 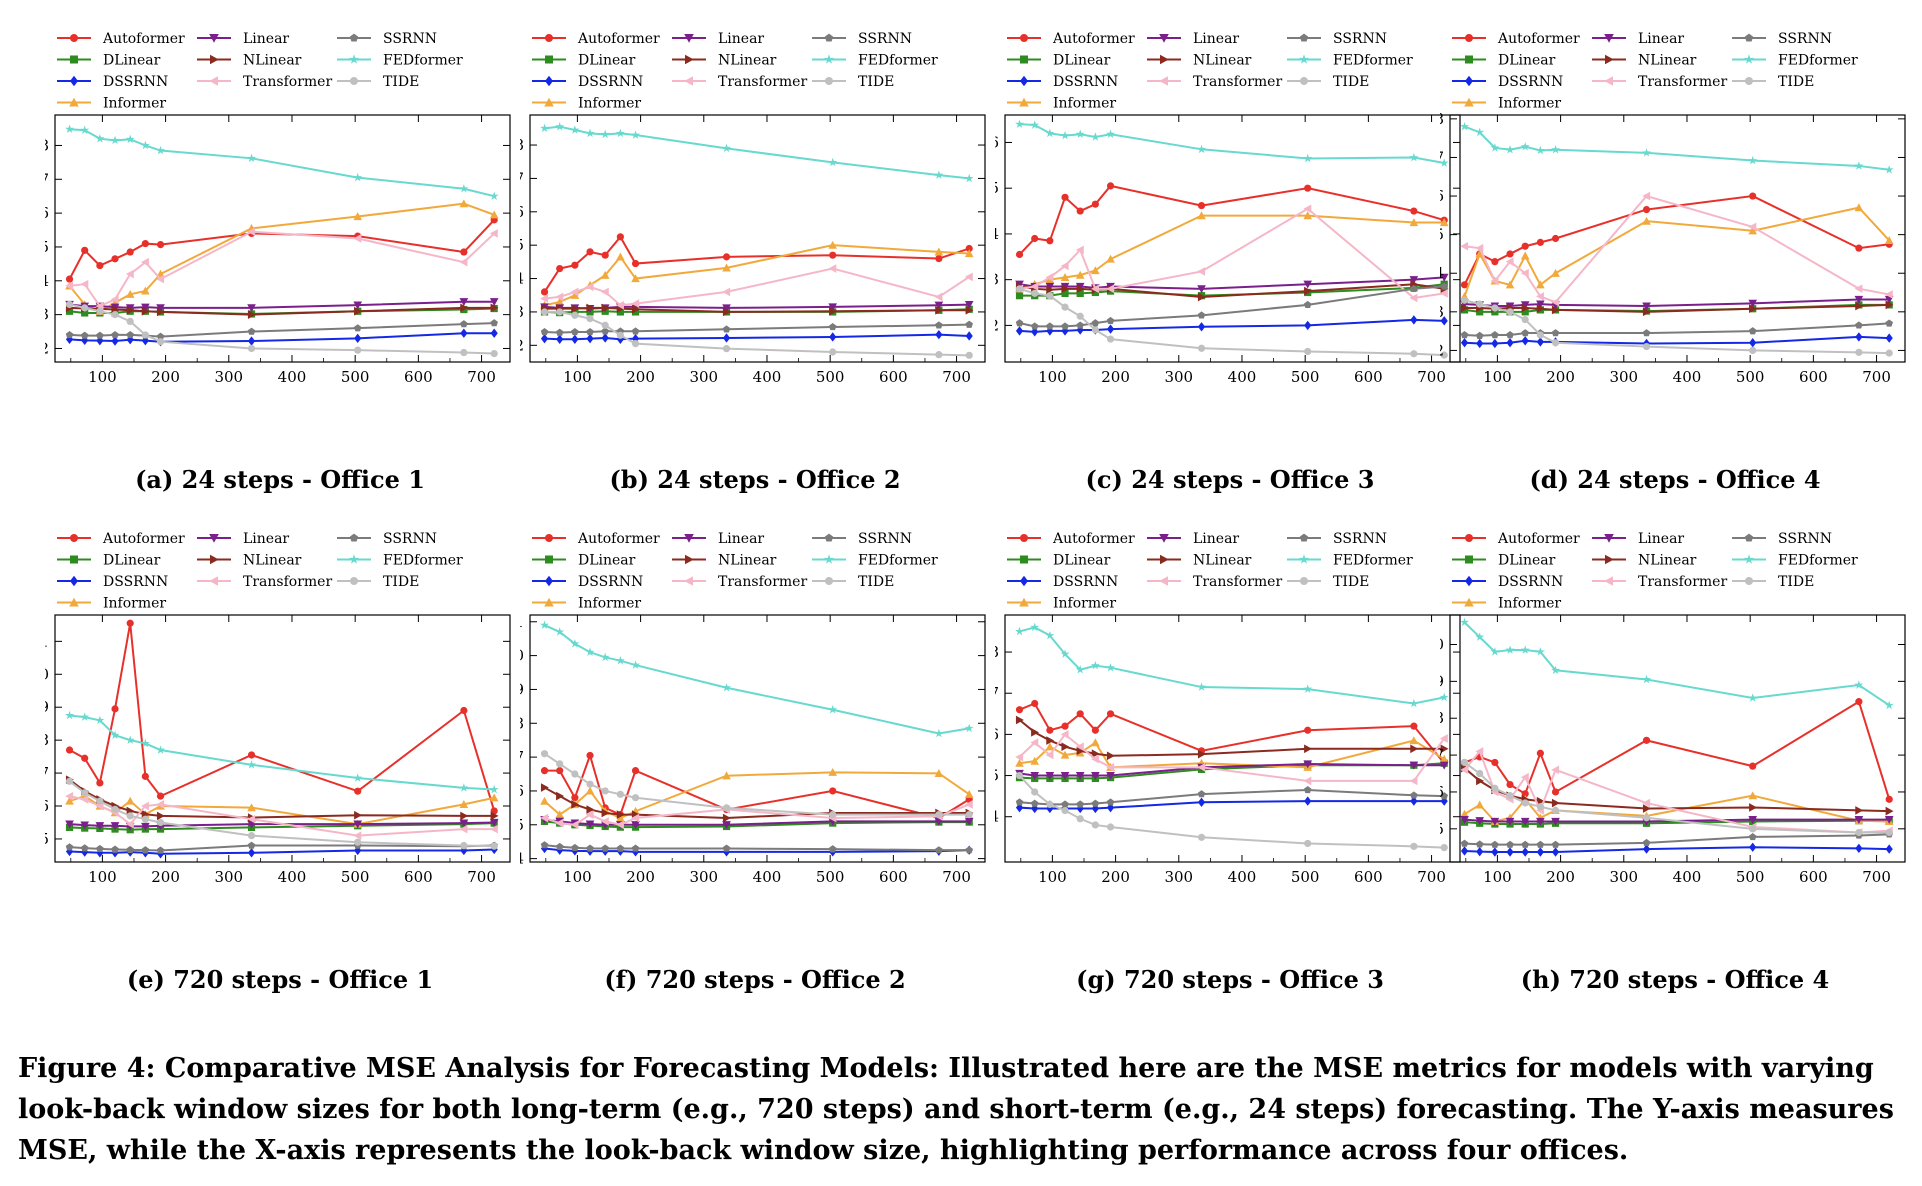 I want to click on x-tick-label: 100, so click(x=1497, y=877).